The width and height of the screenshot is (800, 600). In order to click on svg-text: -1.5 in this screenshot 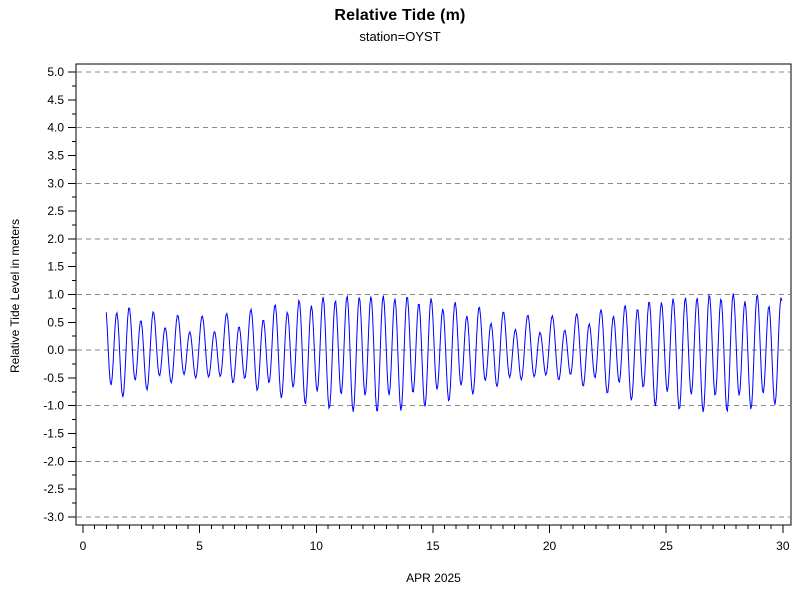, I will do `click(53, 434)`.